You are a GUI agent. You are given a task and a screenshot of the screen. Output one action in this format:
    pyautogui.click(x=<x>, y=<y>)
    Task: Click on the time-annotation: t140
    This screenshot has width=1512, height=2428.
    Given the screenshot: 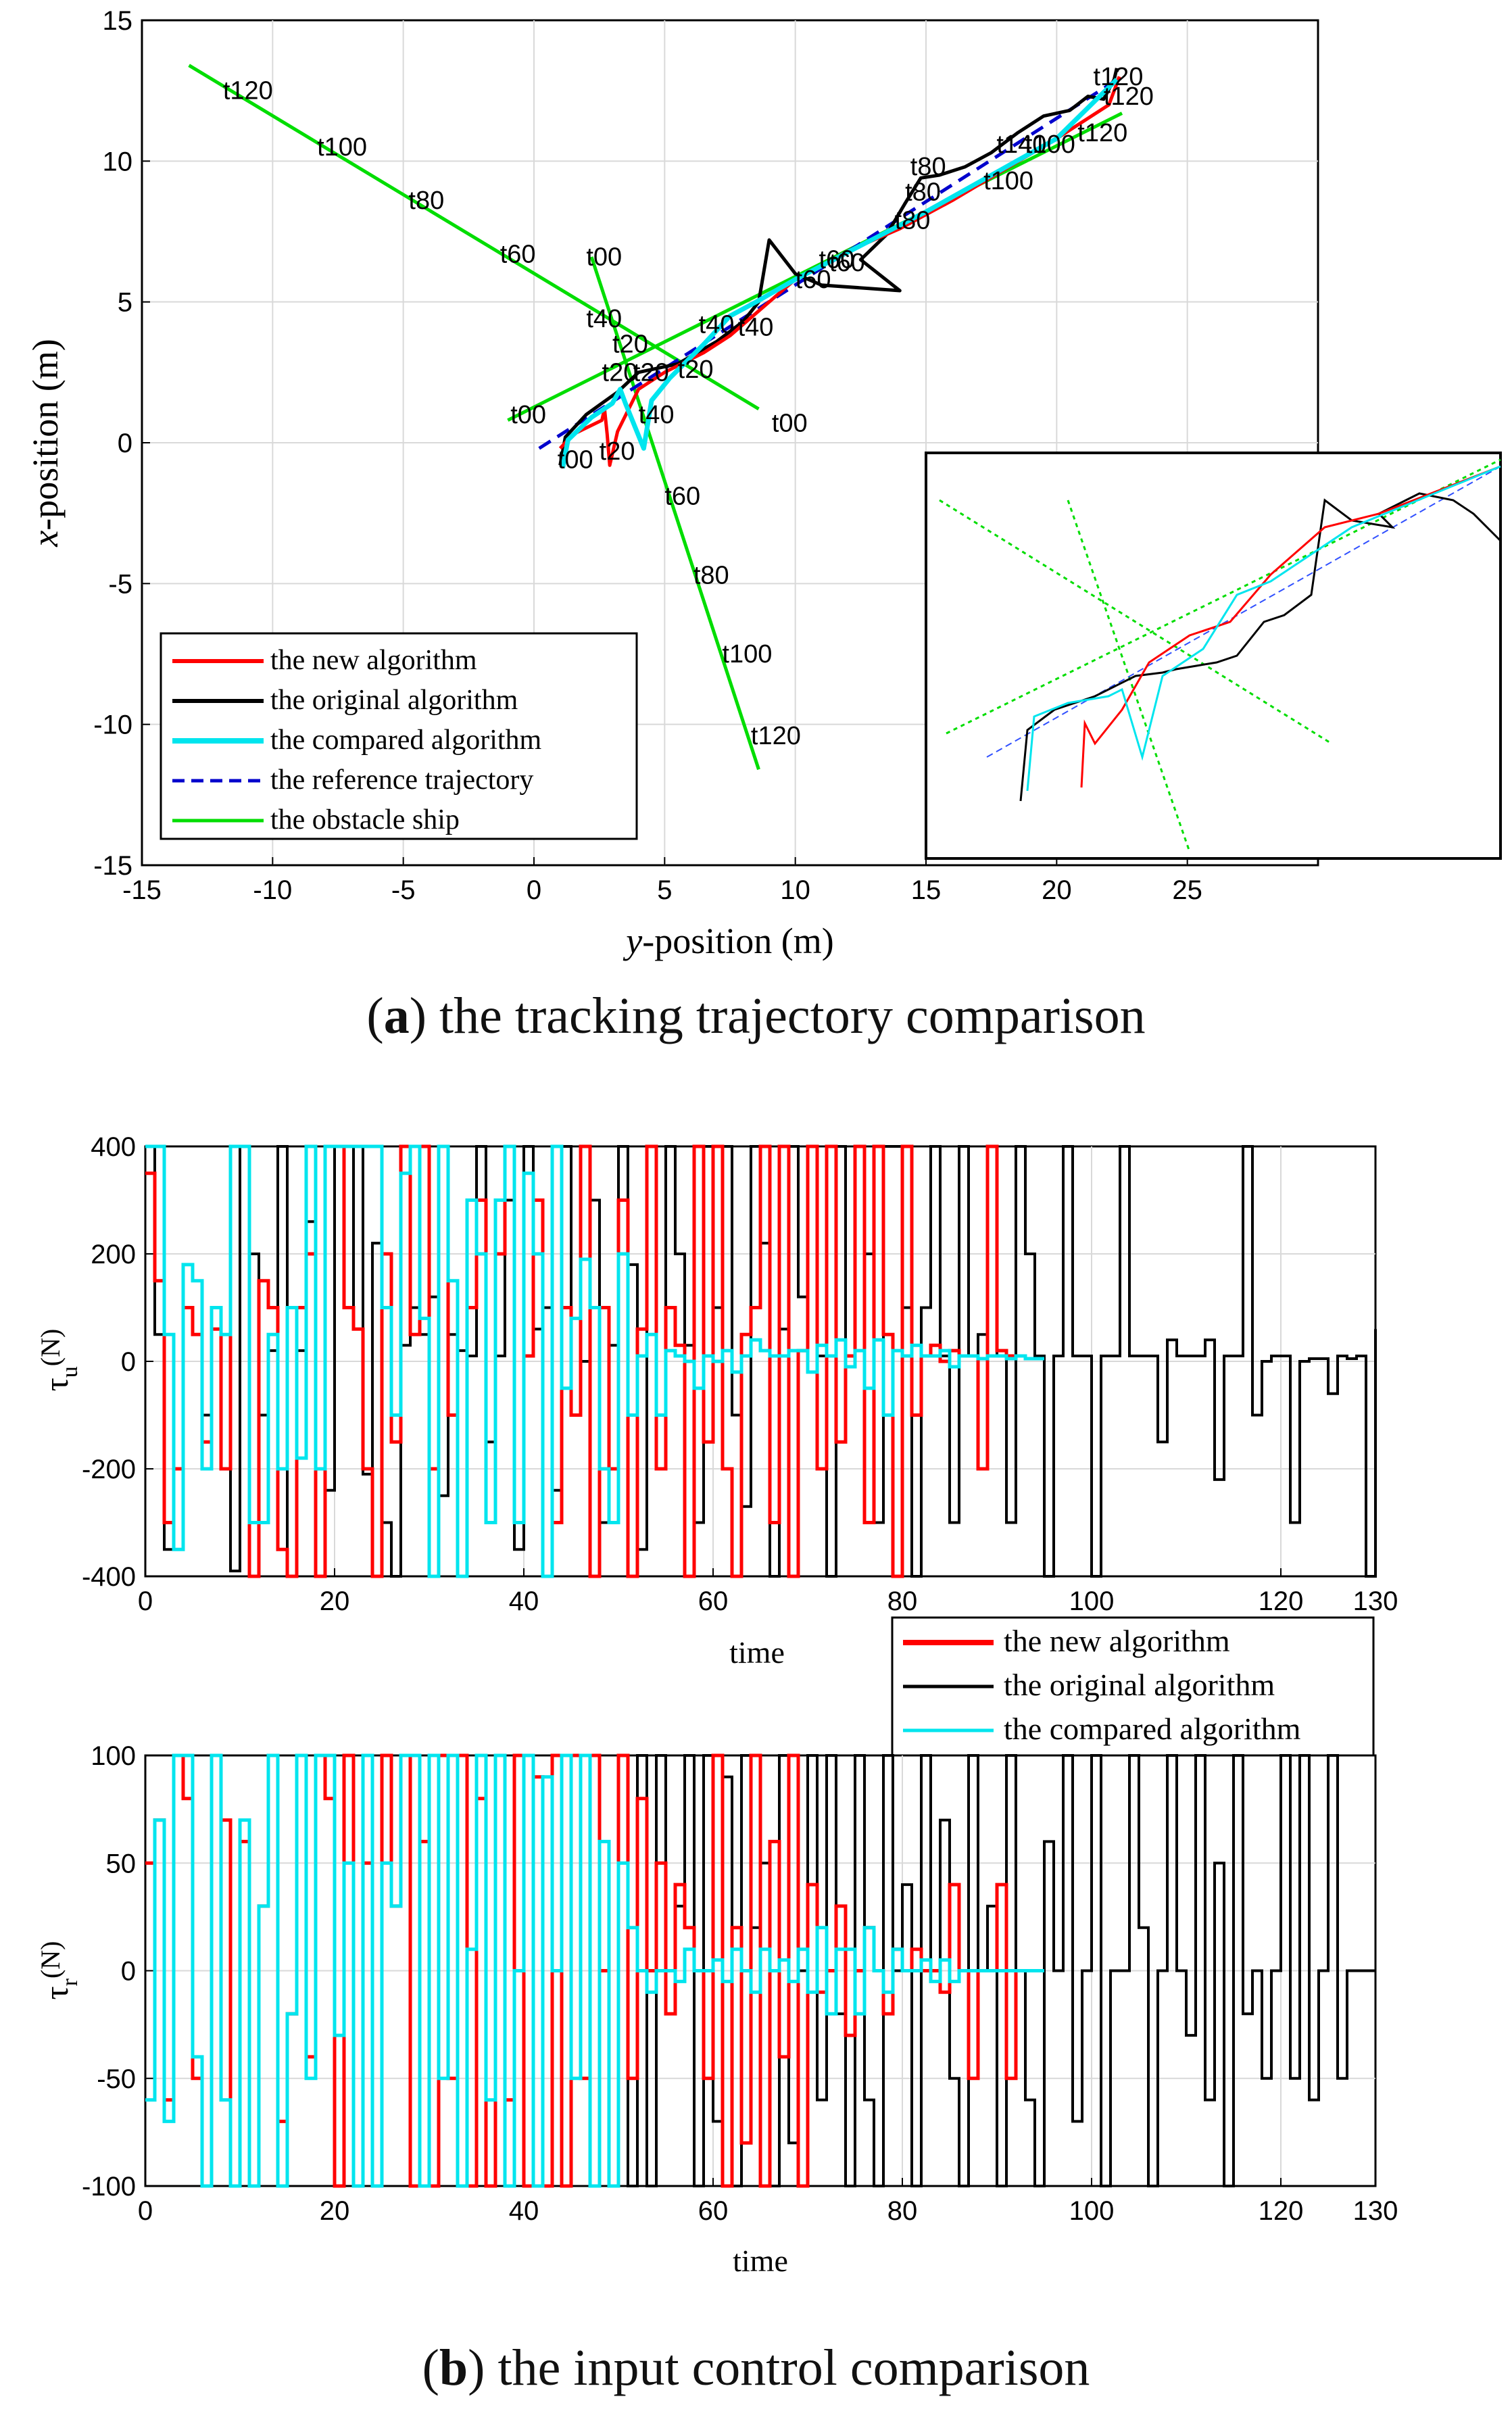 What is the action you would take?
    pyautogui.click(x=1021, y=144)
    